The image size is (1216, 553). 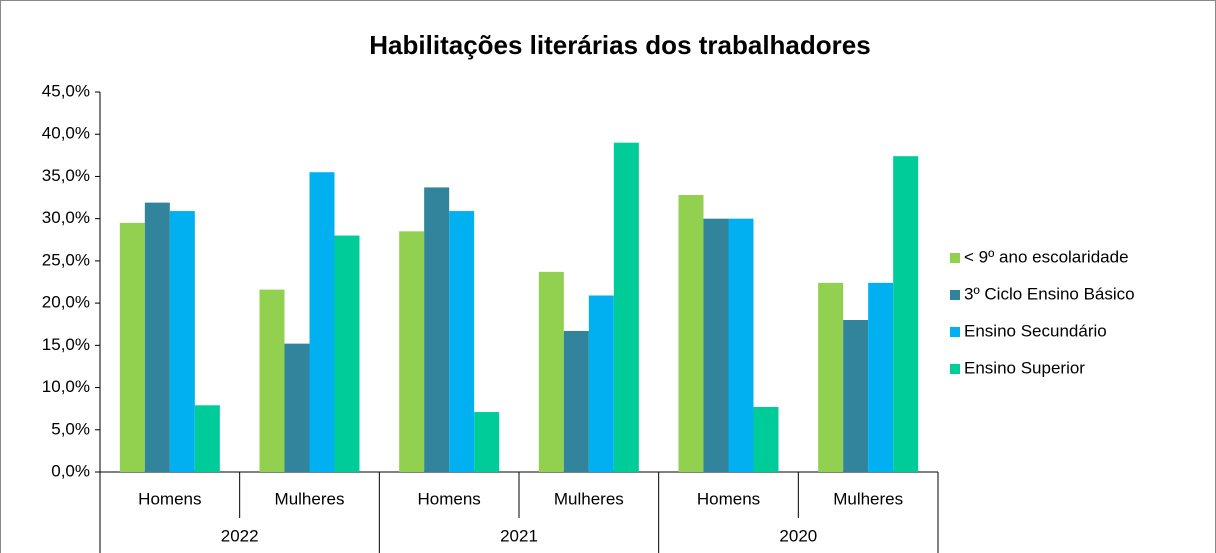 I want to click on legend-label: 3º Ciclo Ensino Básico, so click(x=1049, y=293).